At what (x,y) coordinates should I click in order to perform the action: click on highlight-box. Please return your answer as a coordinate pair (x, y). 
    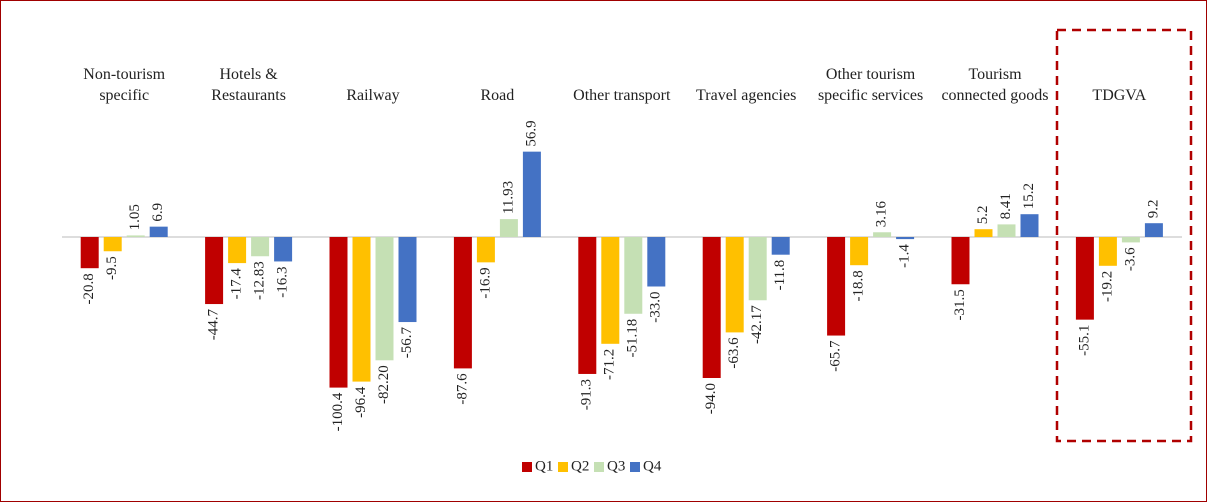
    Looking at the image, I should click on (1124, 235).